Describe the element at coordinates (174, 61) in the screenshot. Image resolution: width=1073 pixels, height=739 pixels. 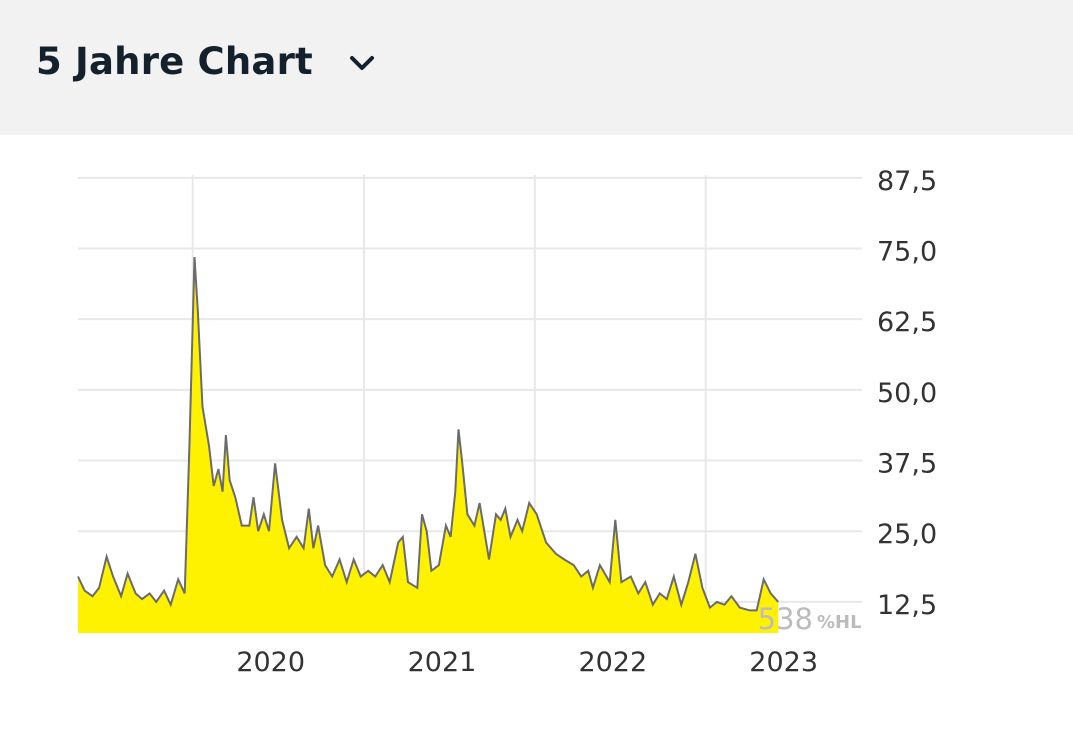
I see `chart-period-title: 5 Jahre Chart` at that location.